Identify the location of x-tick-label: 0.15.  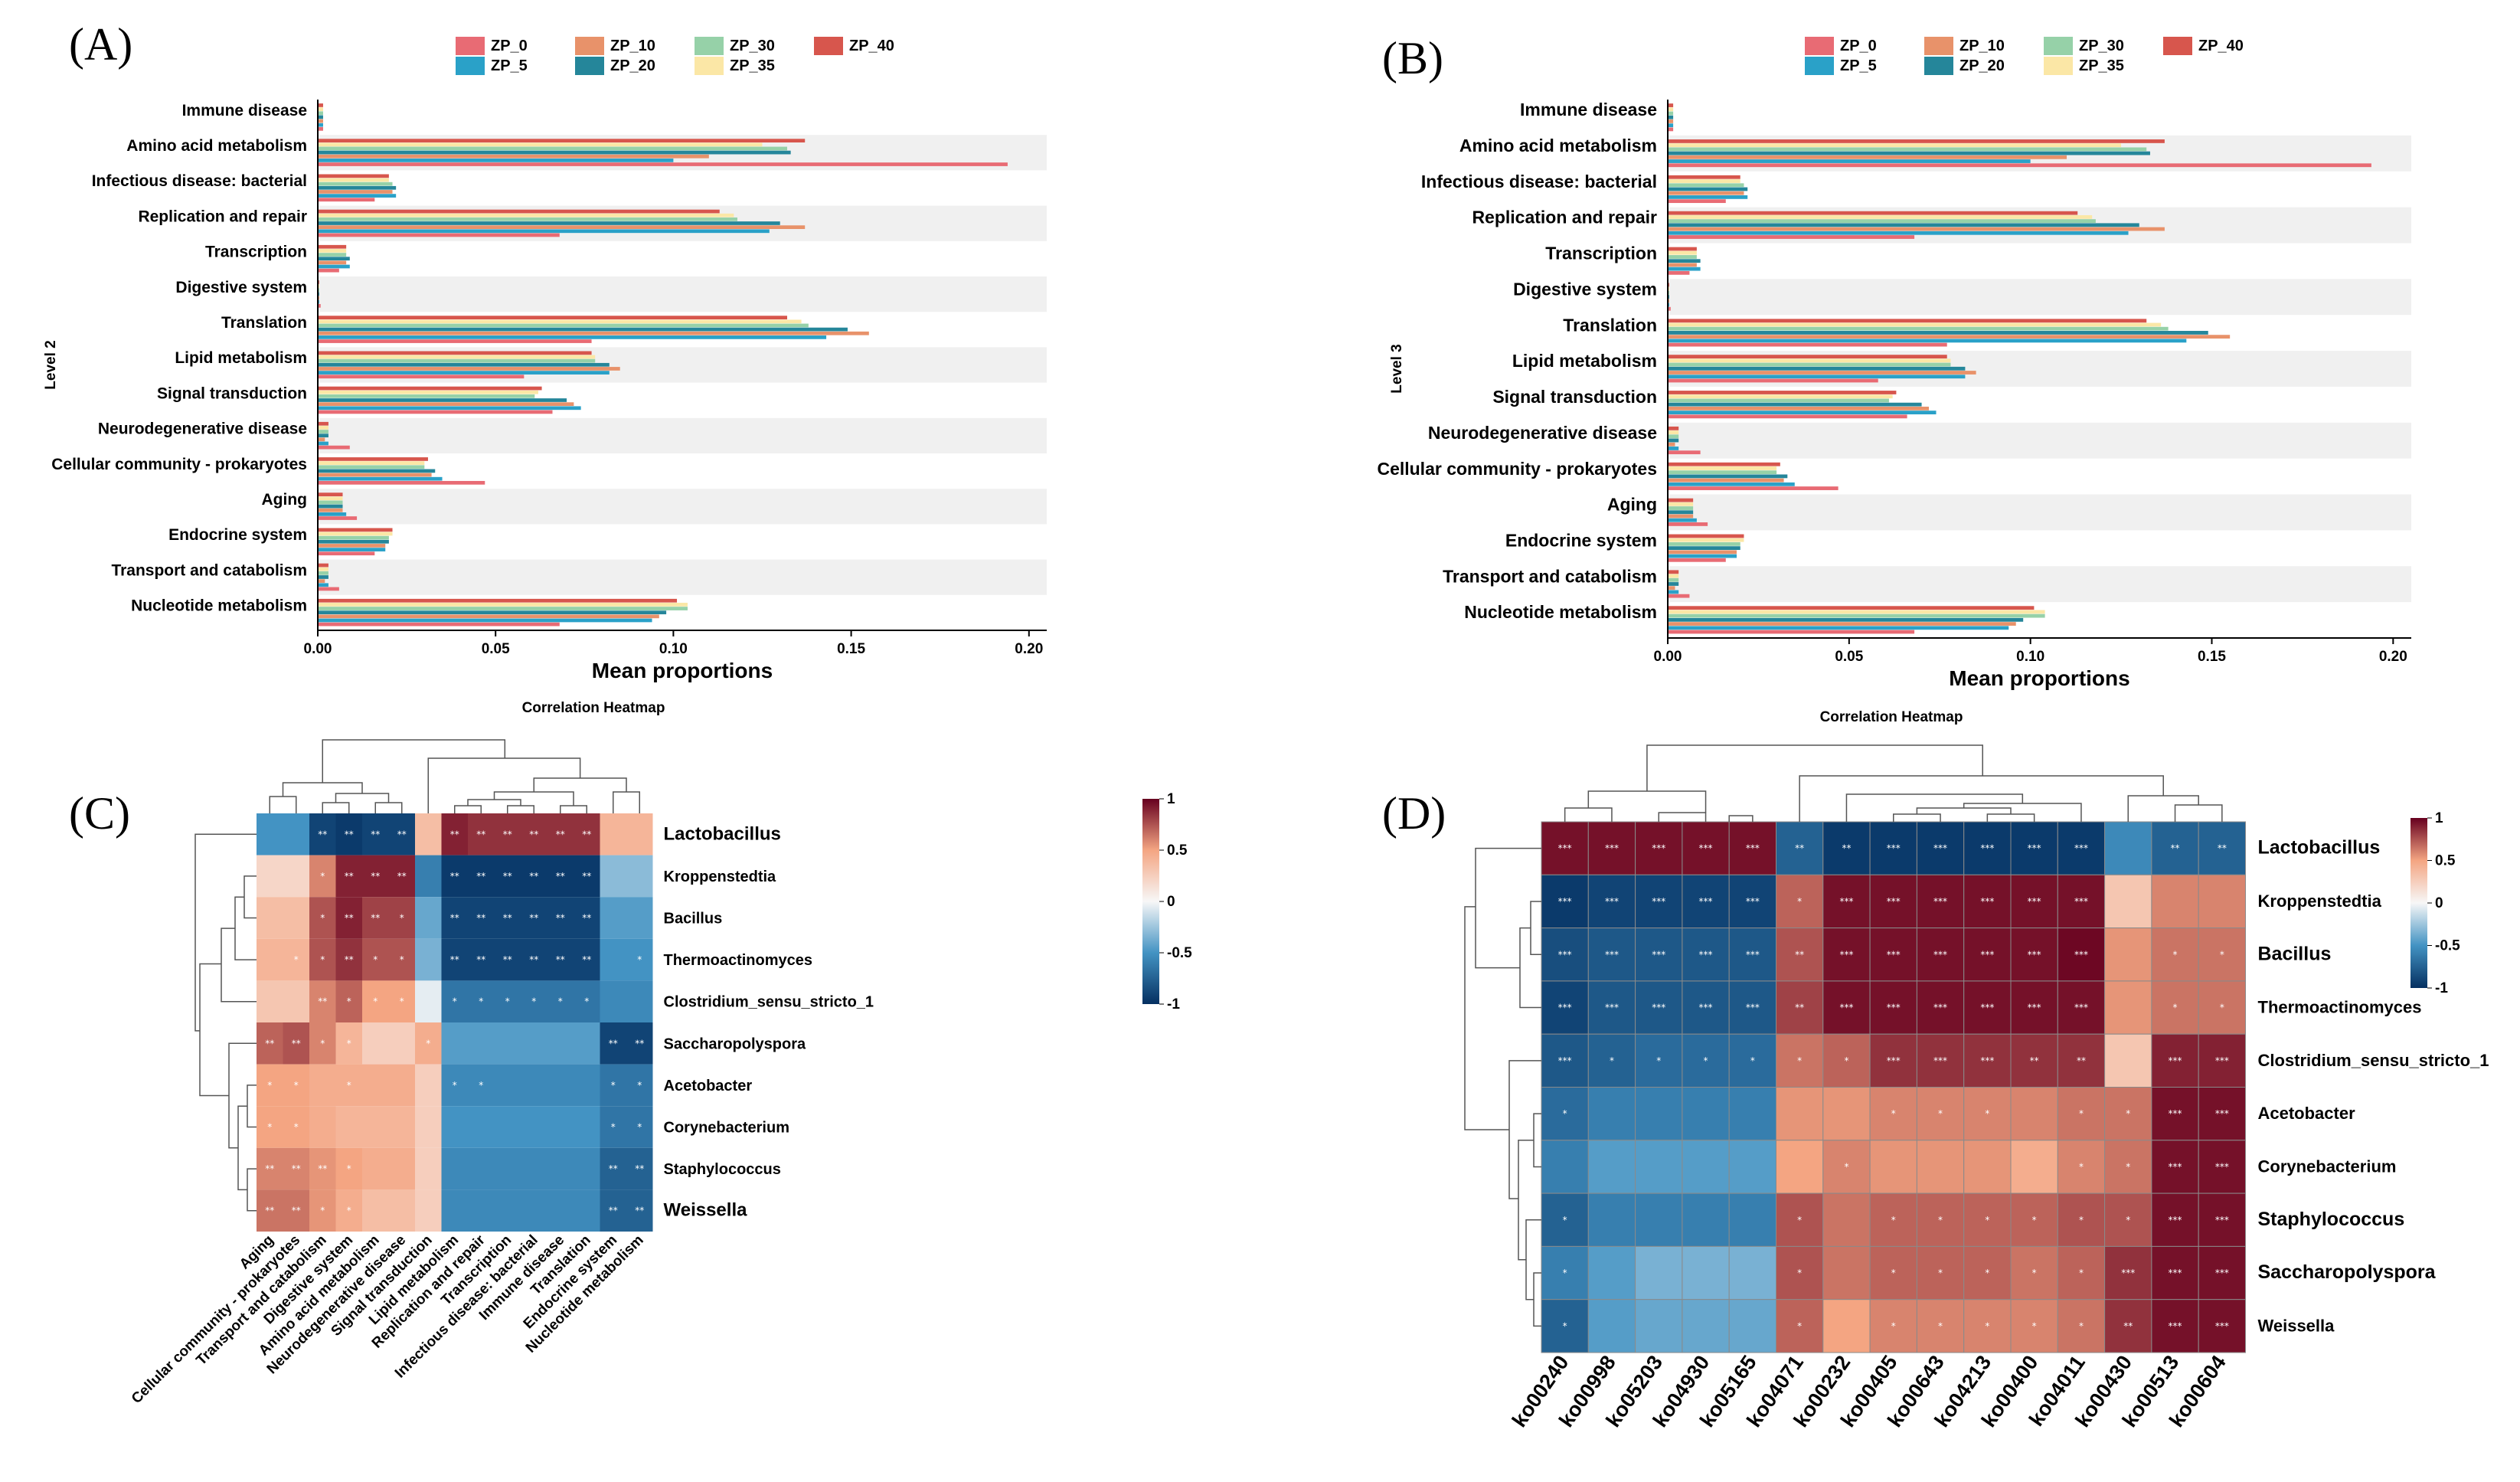
(2212, 657).